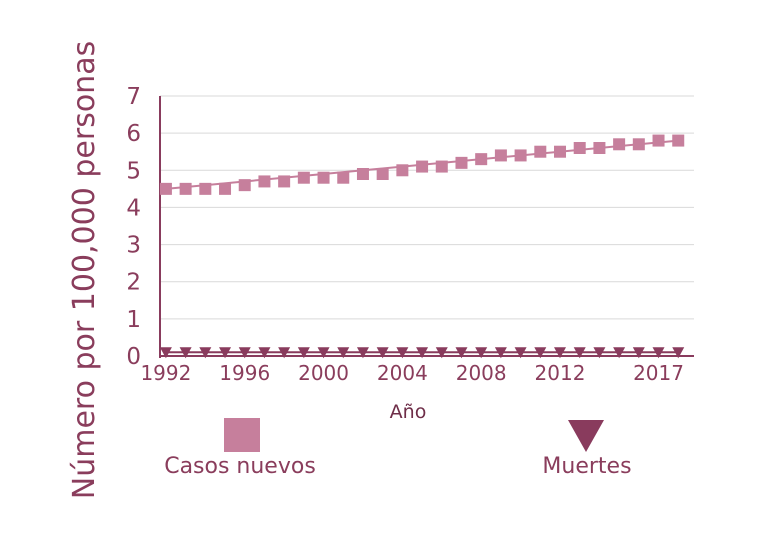 The height and width of the screenshot is (545, 768). What do you see at coordinates (398, 448) in the screenshot?
I see `legend: Casos nuevos Muertes` at bounding box center [398, 448].